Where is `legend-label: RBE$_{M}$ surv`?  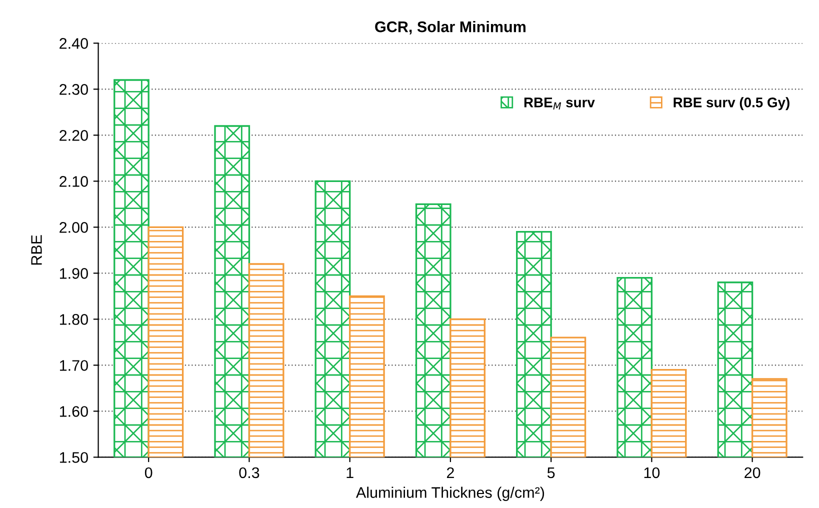 legend-label: RBE$_{M}$ surv is located at coordinates (559, 104).